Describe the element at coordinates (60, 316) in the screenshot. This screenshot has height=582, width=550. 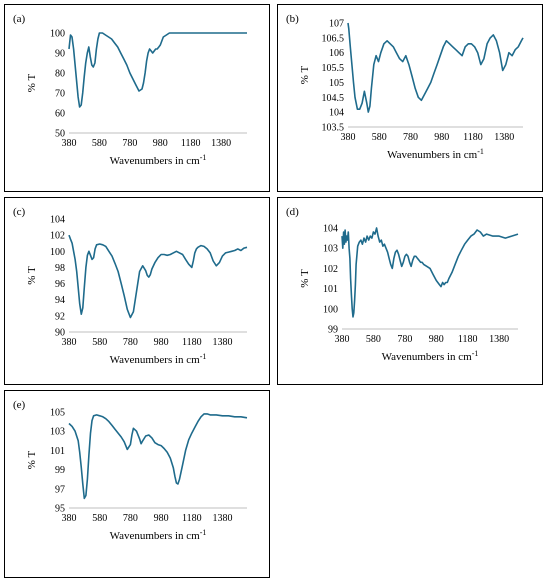
I see `y-tick-label: 92` at that location.